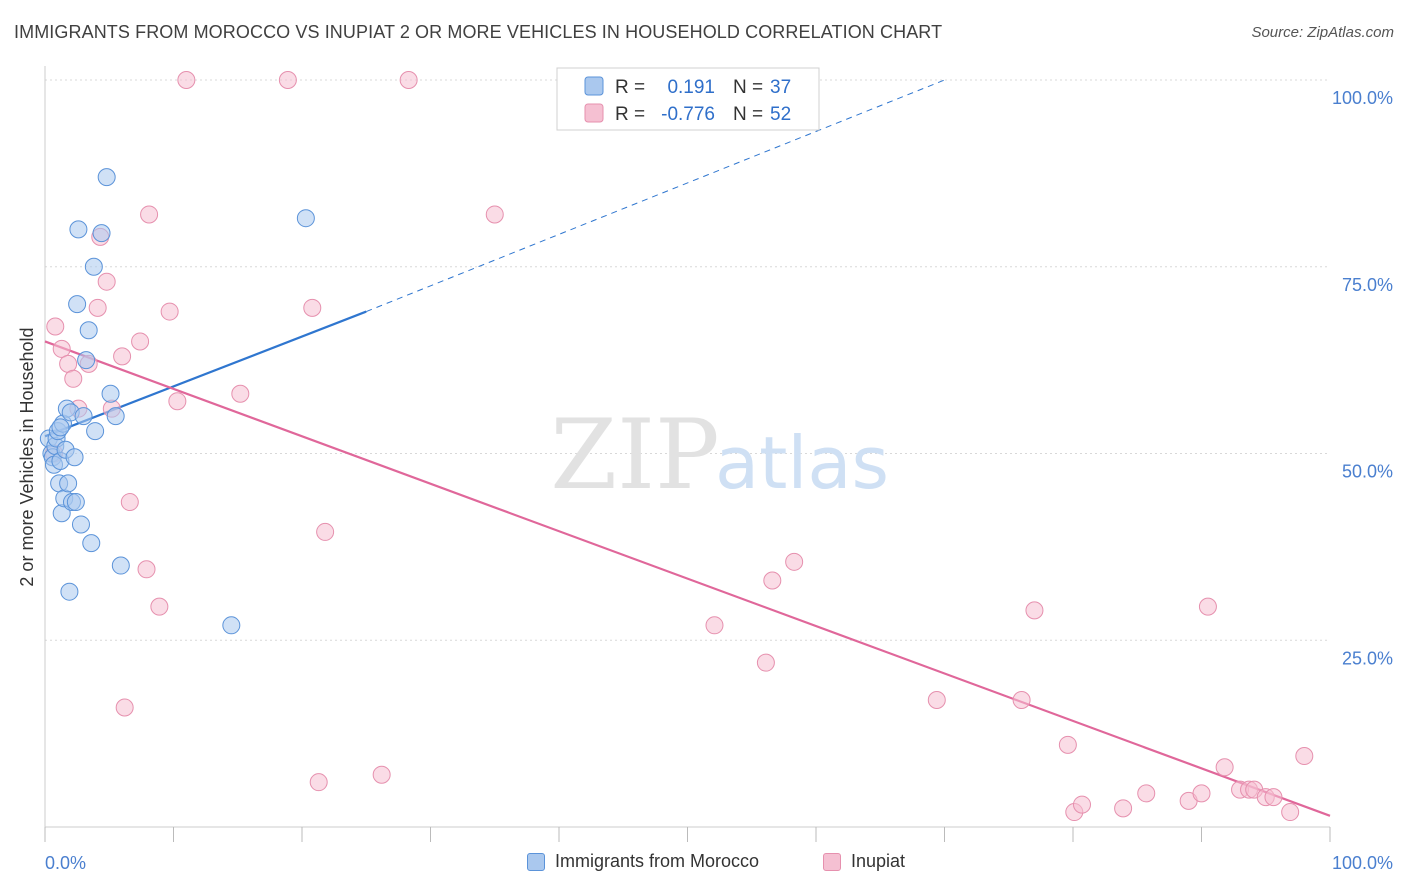 Image resolution: width=1406 pixels, height=892 pixels. What do you see at coordinates (1362, 98) in the screenshot?
I see `y-tick-label: 100.0%` at bounding box center [1362, 98].